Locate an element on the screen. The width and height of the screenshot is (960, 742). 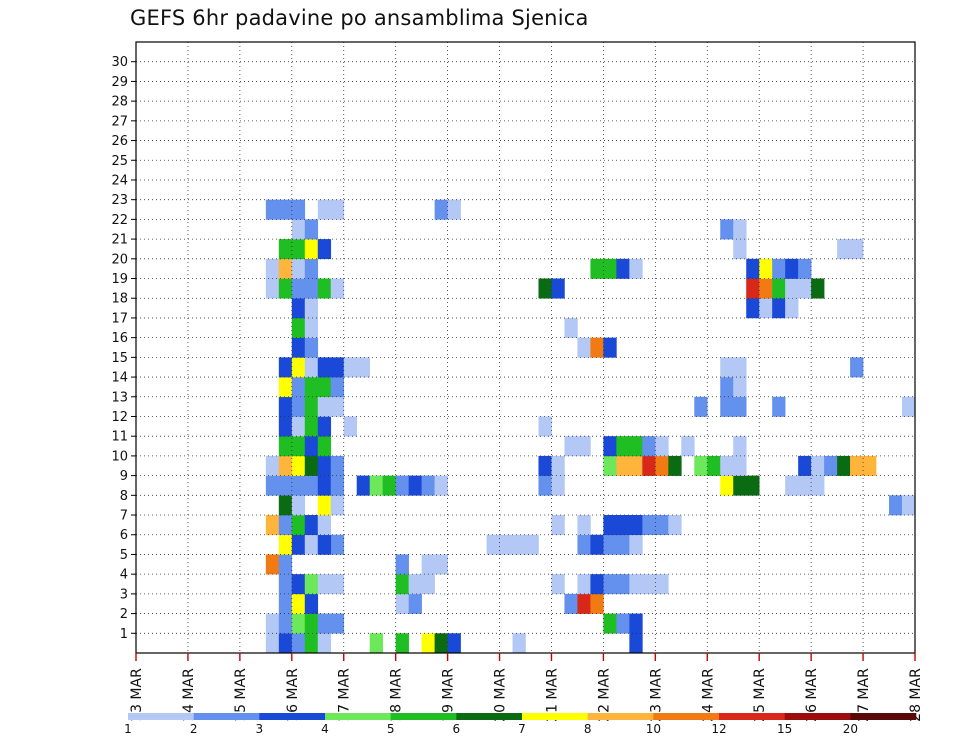
x-tick-label: 28 MAR is located at coordinates (916, 695).